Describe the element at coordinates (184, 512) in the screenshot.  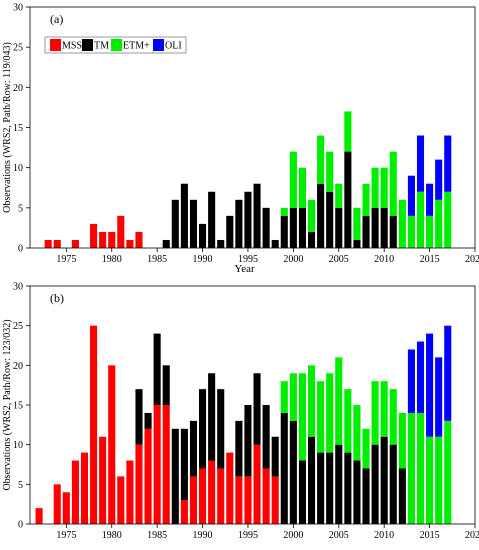
I see `bar-mss-1988` at that location.